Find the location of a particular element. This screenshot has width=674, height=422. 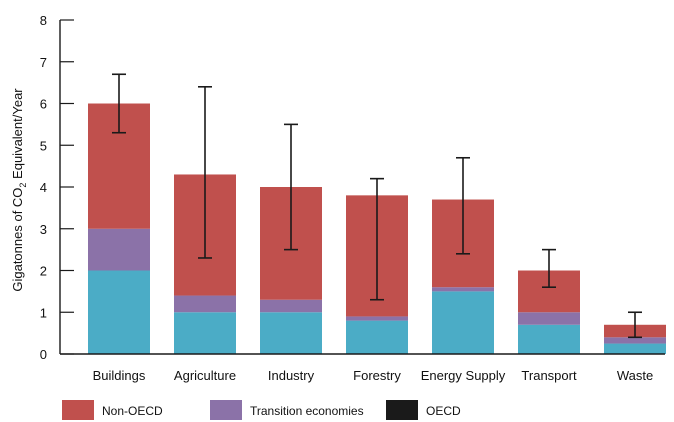

y-axis-title: Gigatonnes of CO2 Equivalent/Year is located at coordinates (19, 190).